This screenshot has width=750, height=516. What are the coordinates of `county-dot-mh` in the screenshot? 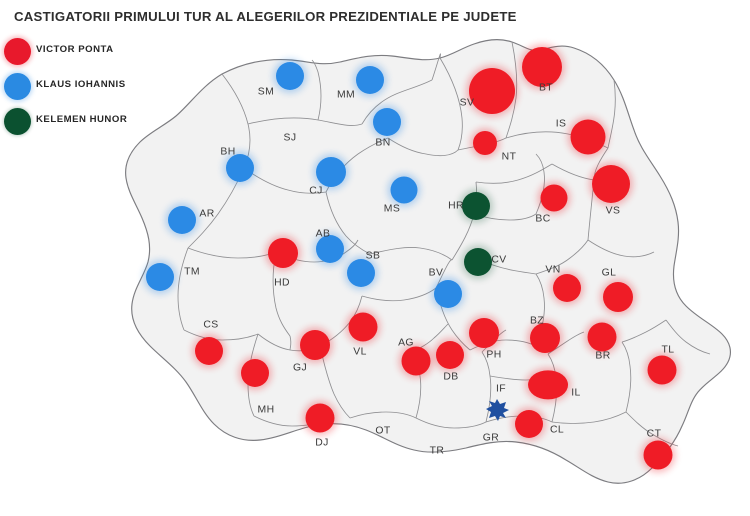 It's located at (255, 373).